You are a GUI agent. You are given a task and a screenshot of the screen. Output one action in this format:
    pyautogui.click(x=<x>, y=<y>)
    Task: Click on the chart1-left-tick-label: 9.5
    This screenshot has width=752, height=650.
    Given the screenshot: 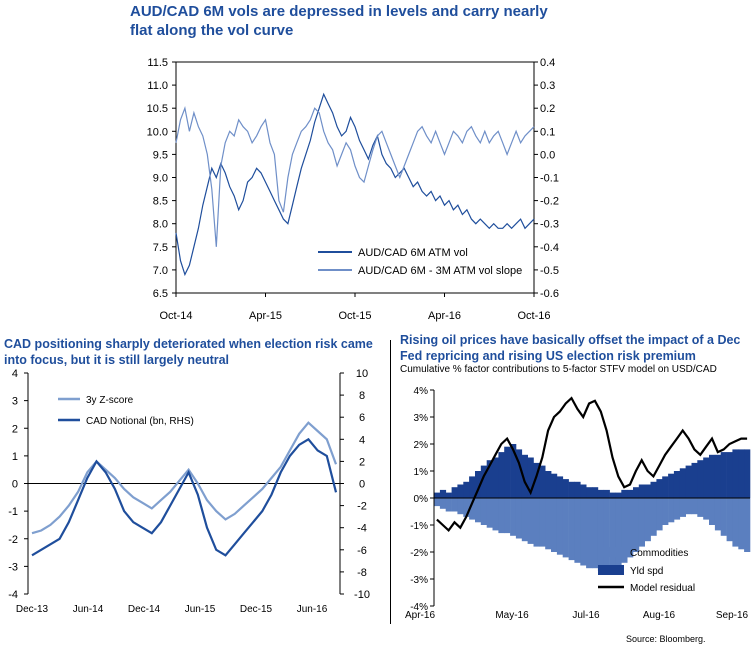 What is the action you would take?
    pyautogui.click(x=160, y=155)
    